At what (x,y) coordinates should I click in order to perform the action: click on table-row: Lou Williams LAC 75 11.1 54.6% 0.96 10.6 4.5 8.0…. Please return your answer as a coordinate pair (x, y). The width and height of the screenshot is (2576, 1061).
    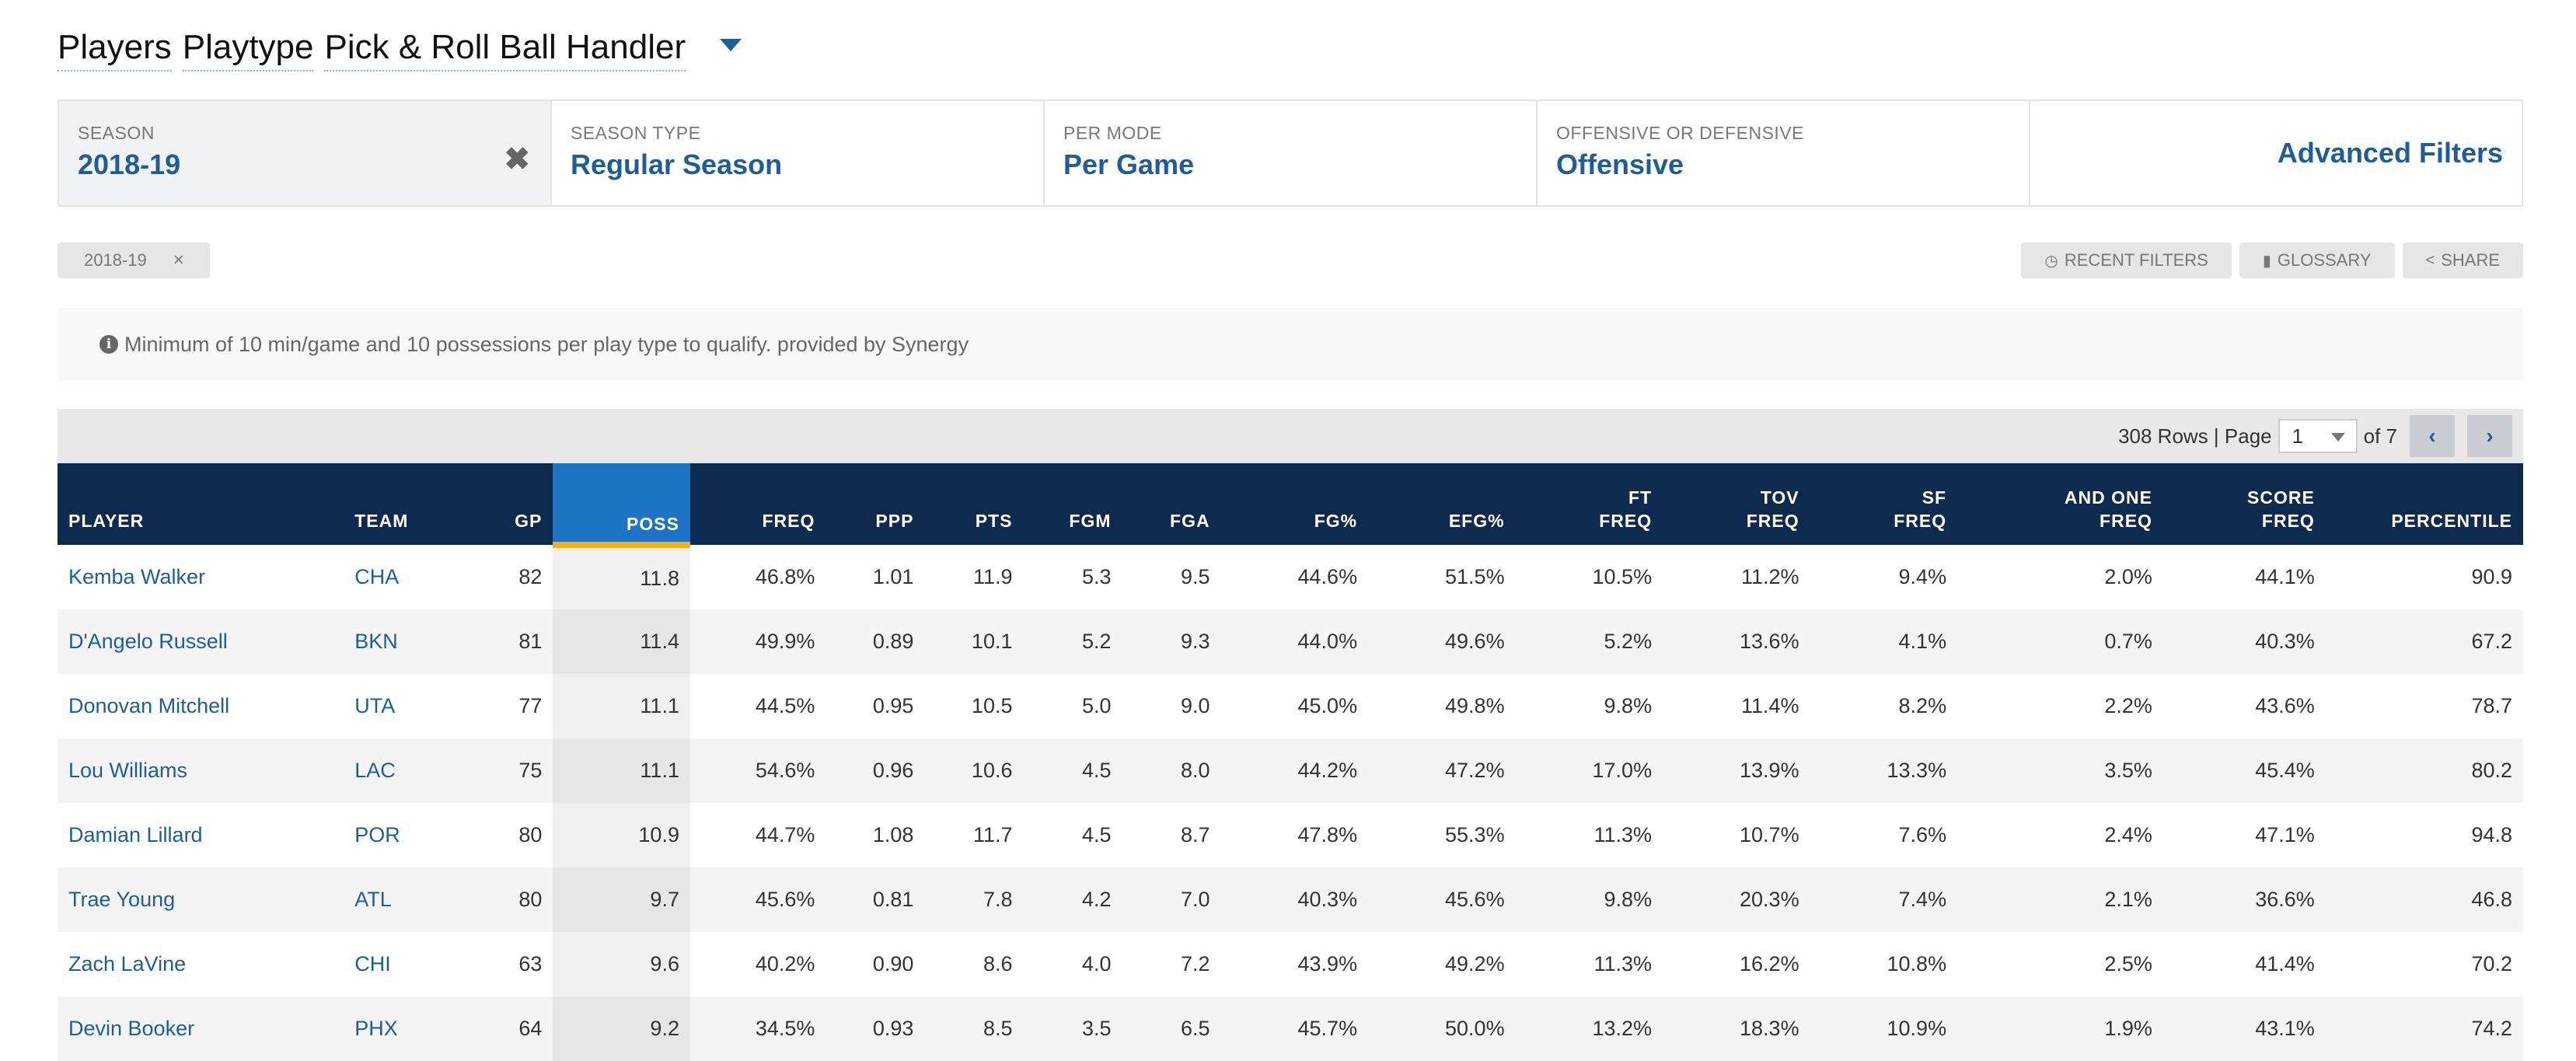
    Looking at the image, I should click on (1291, 771).